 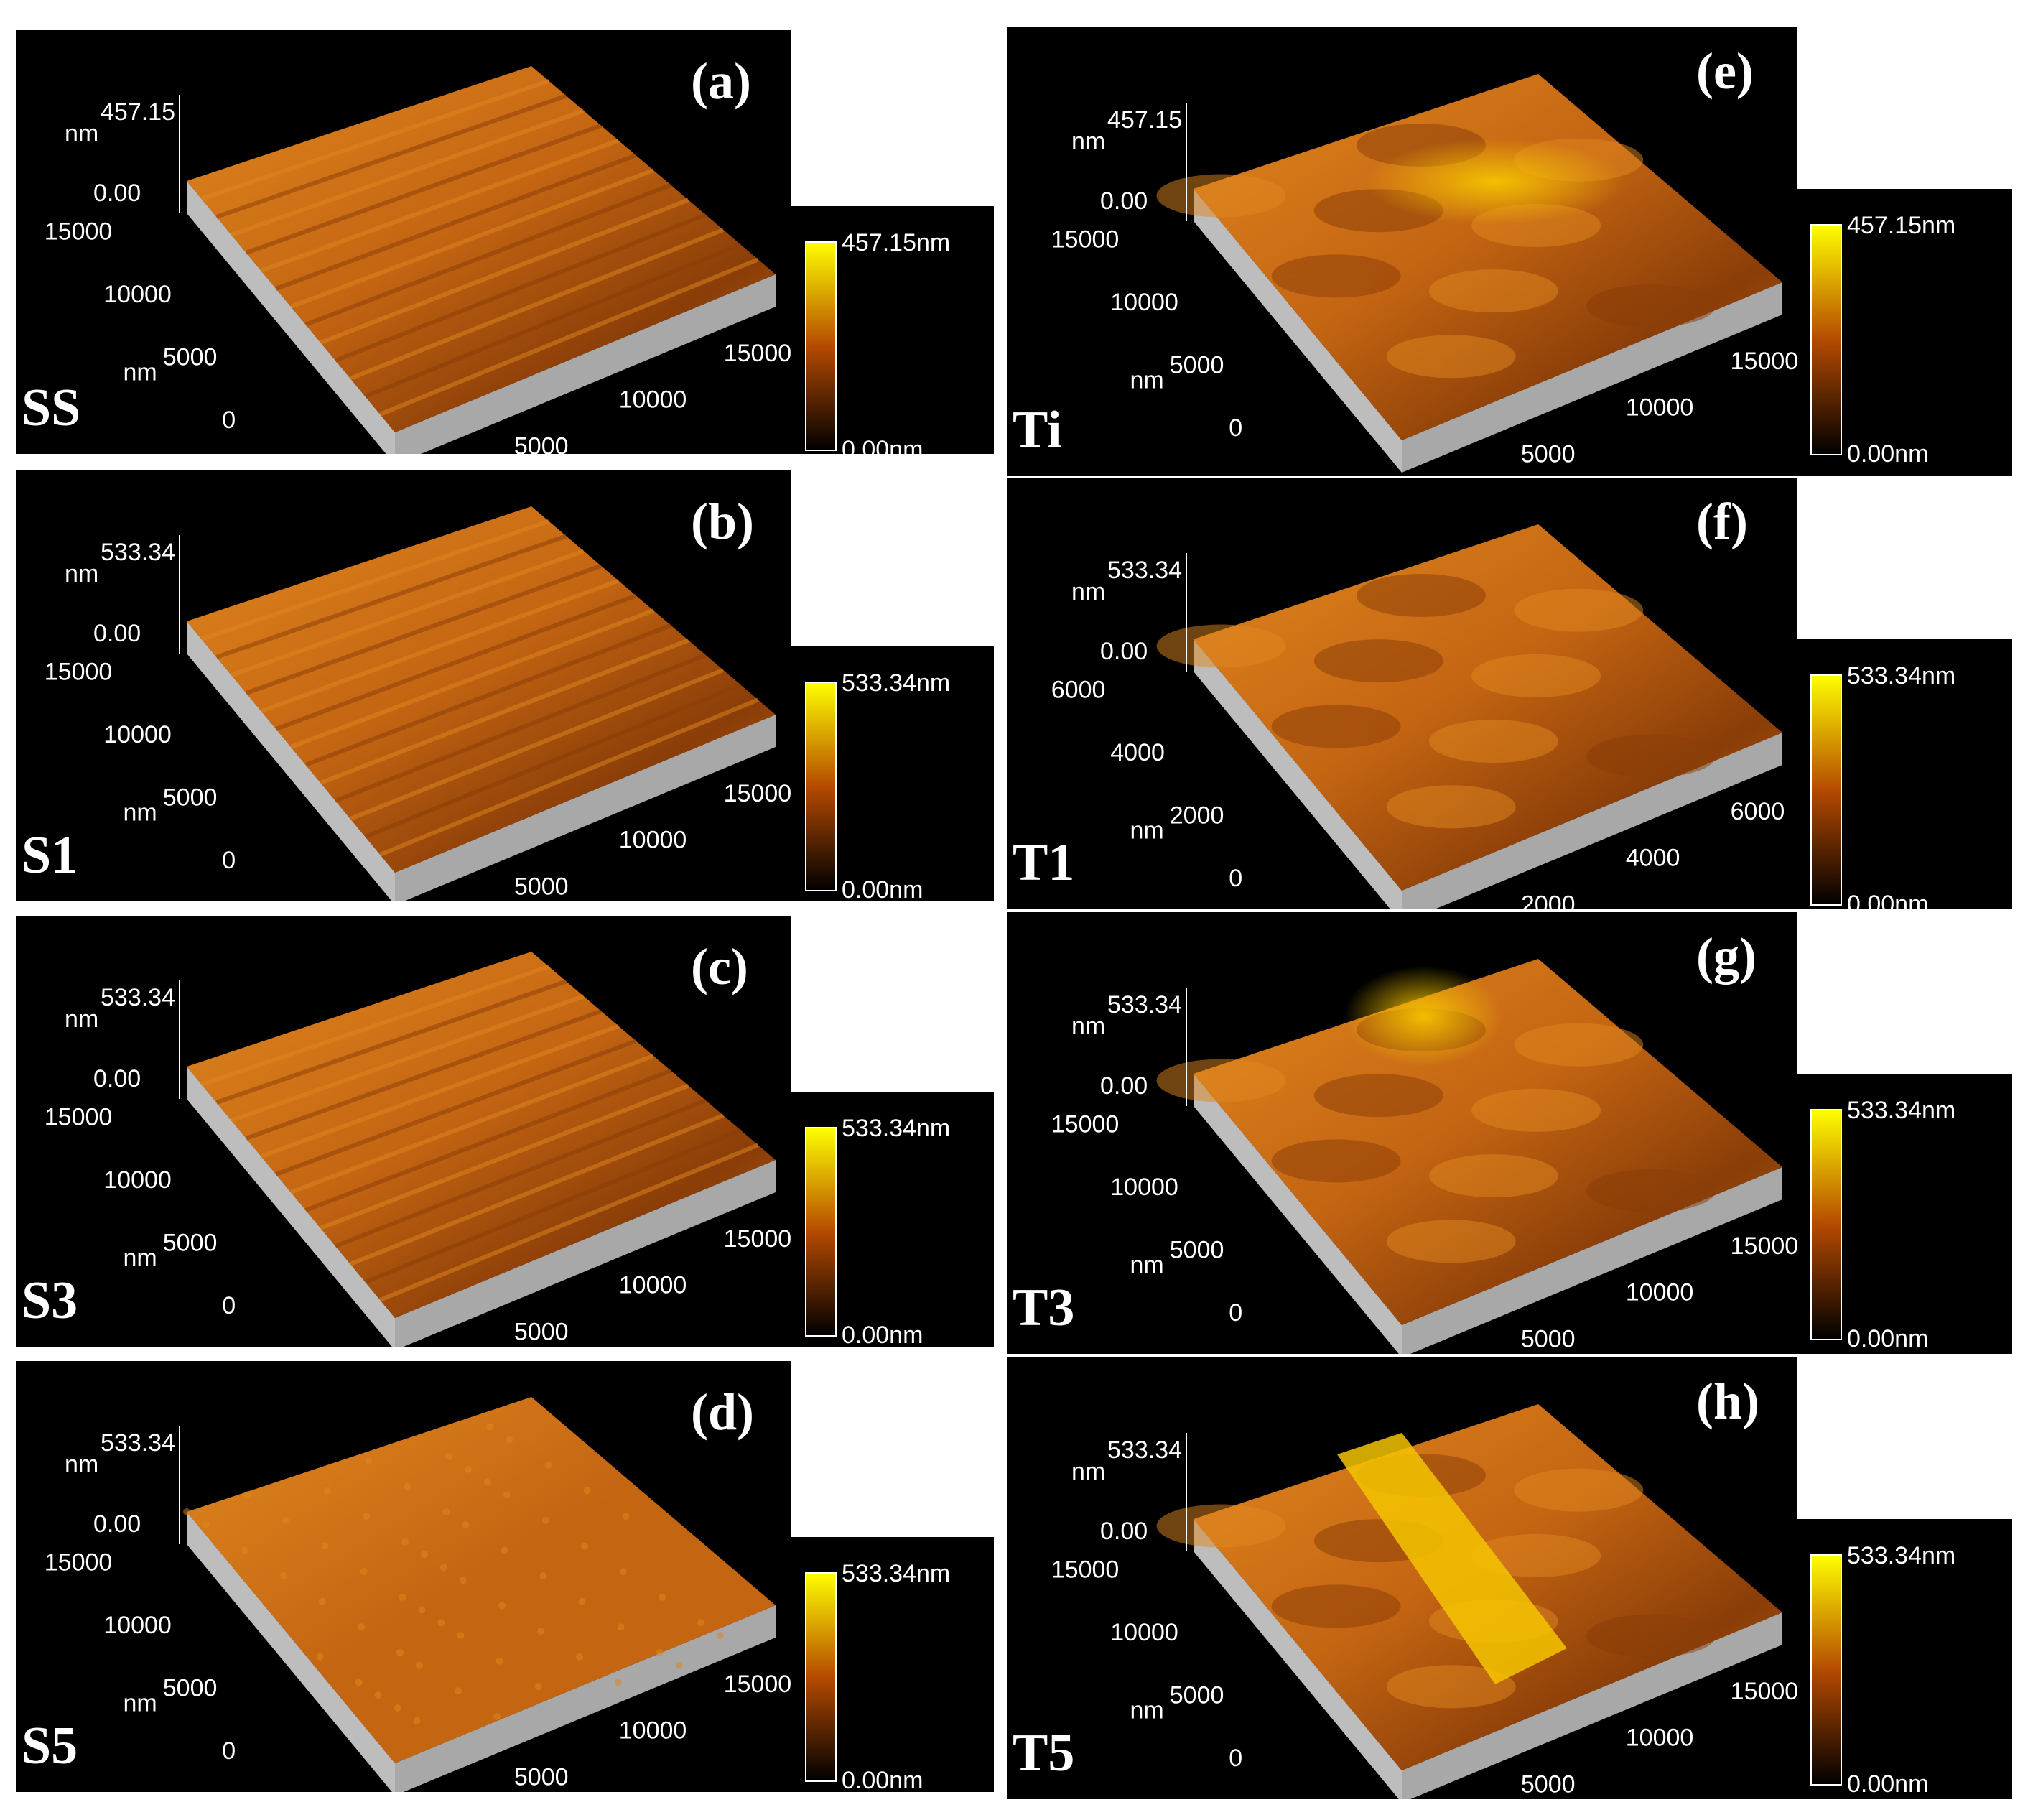 What do you see at coordinates (1197, 815) in the screenshot?
I see `y-axis-tick-label: 2000` at bounding box center [1197, 815].